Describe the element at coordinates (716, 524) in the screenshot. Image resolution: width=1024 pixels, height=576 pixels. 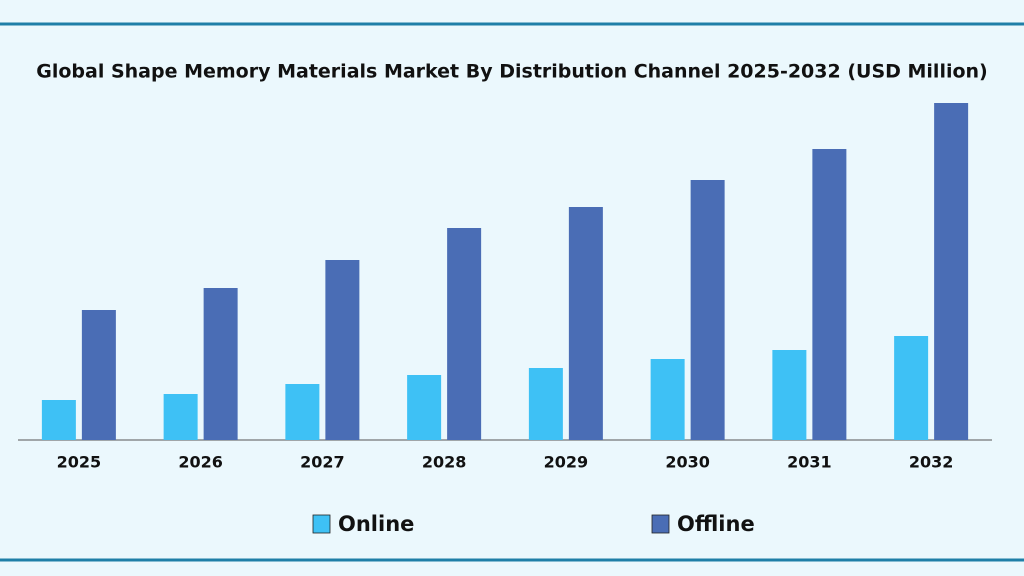
I see `legend-label: Offline` at that location.